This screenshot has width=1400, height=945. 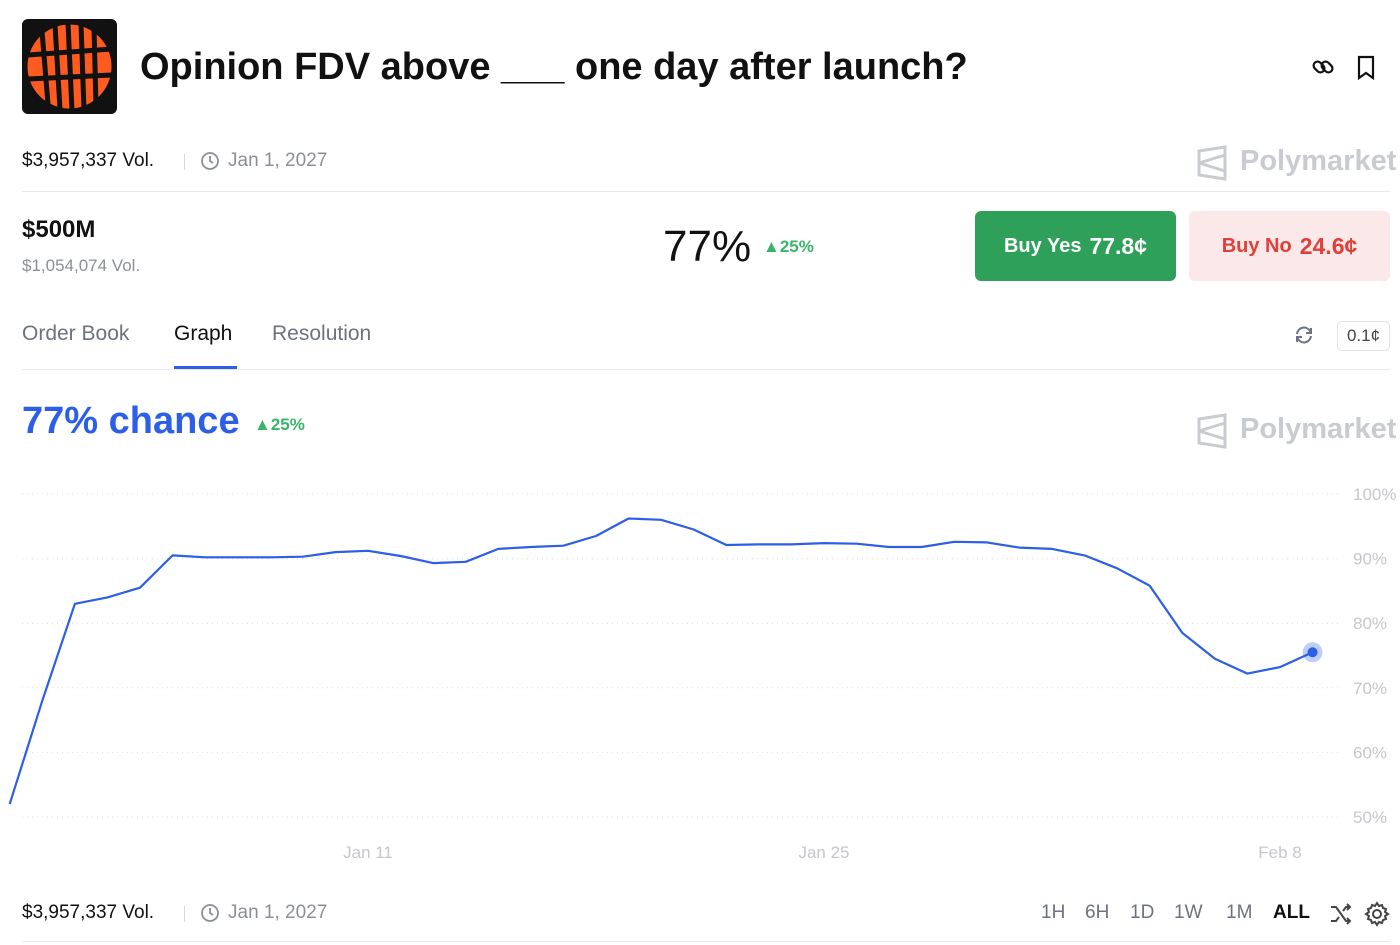 I want to click on link-button, so click(x=1324, y=68).